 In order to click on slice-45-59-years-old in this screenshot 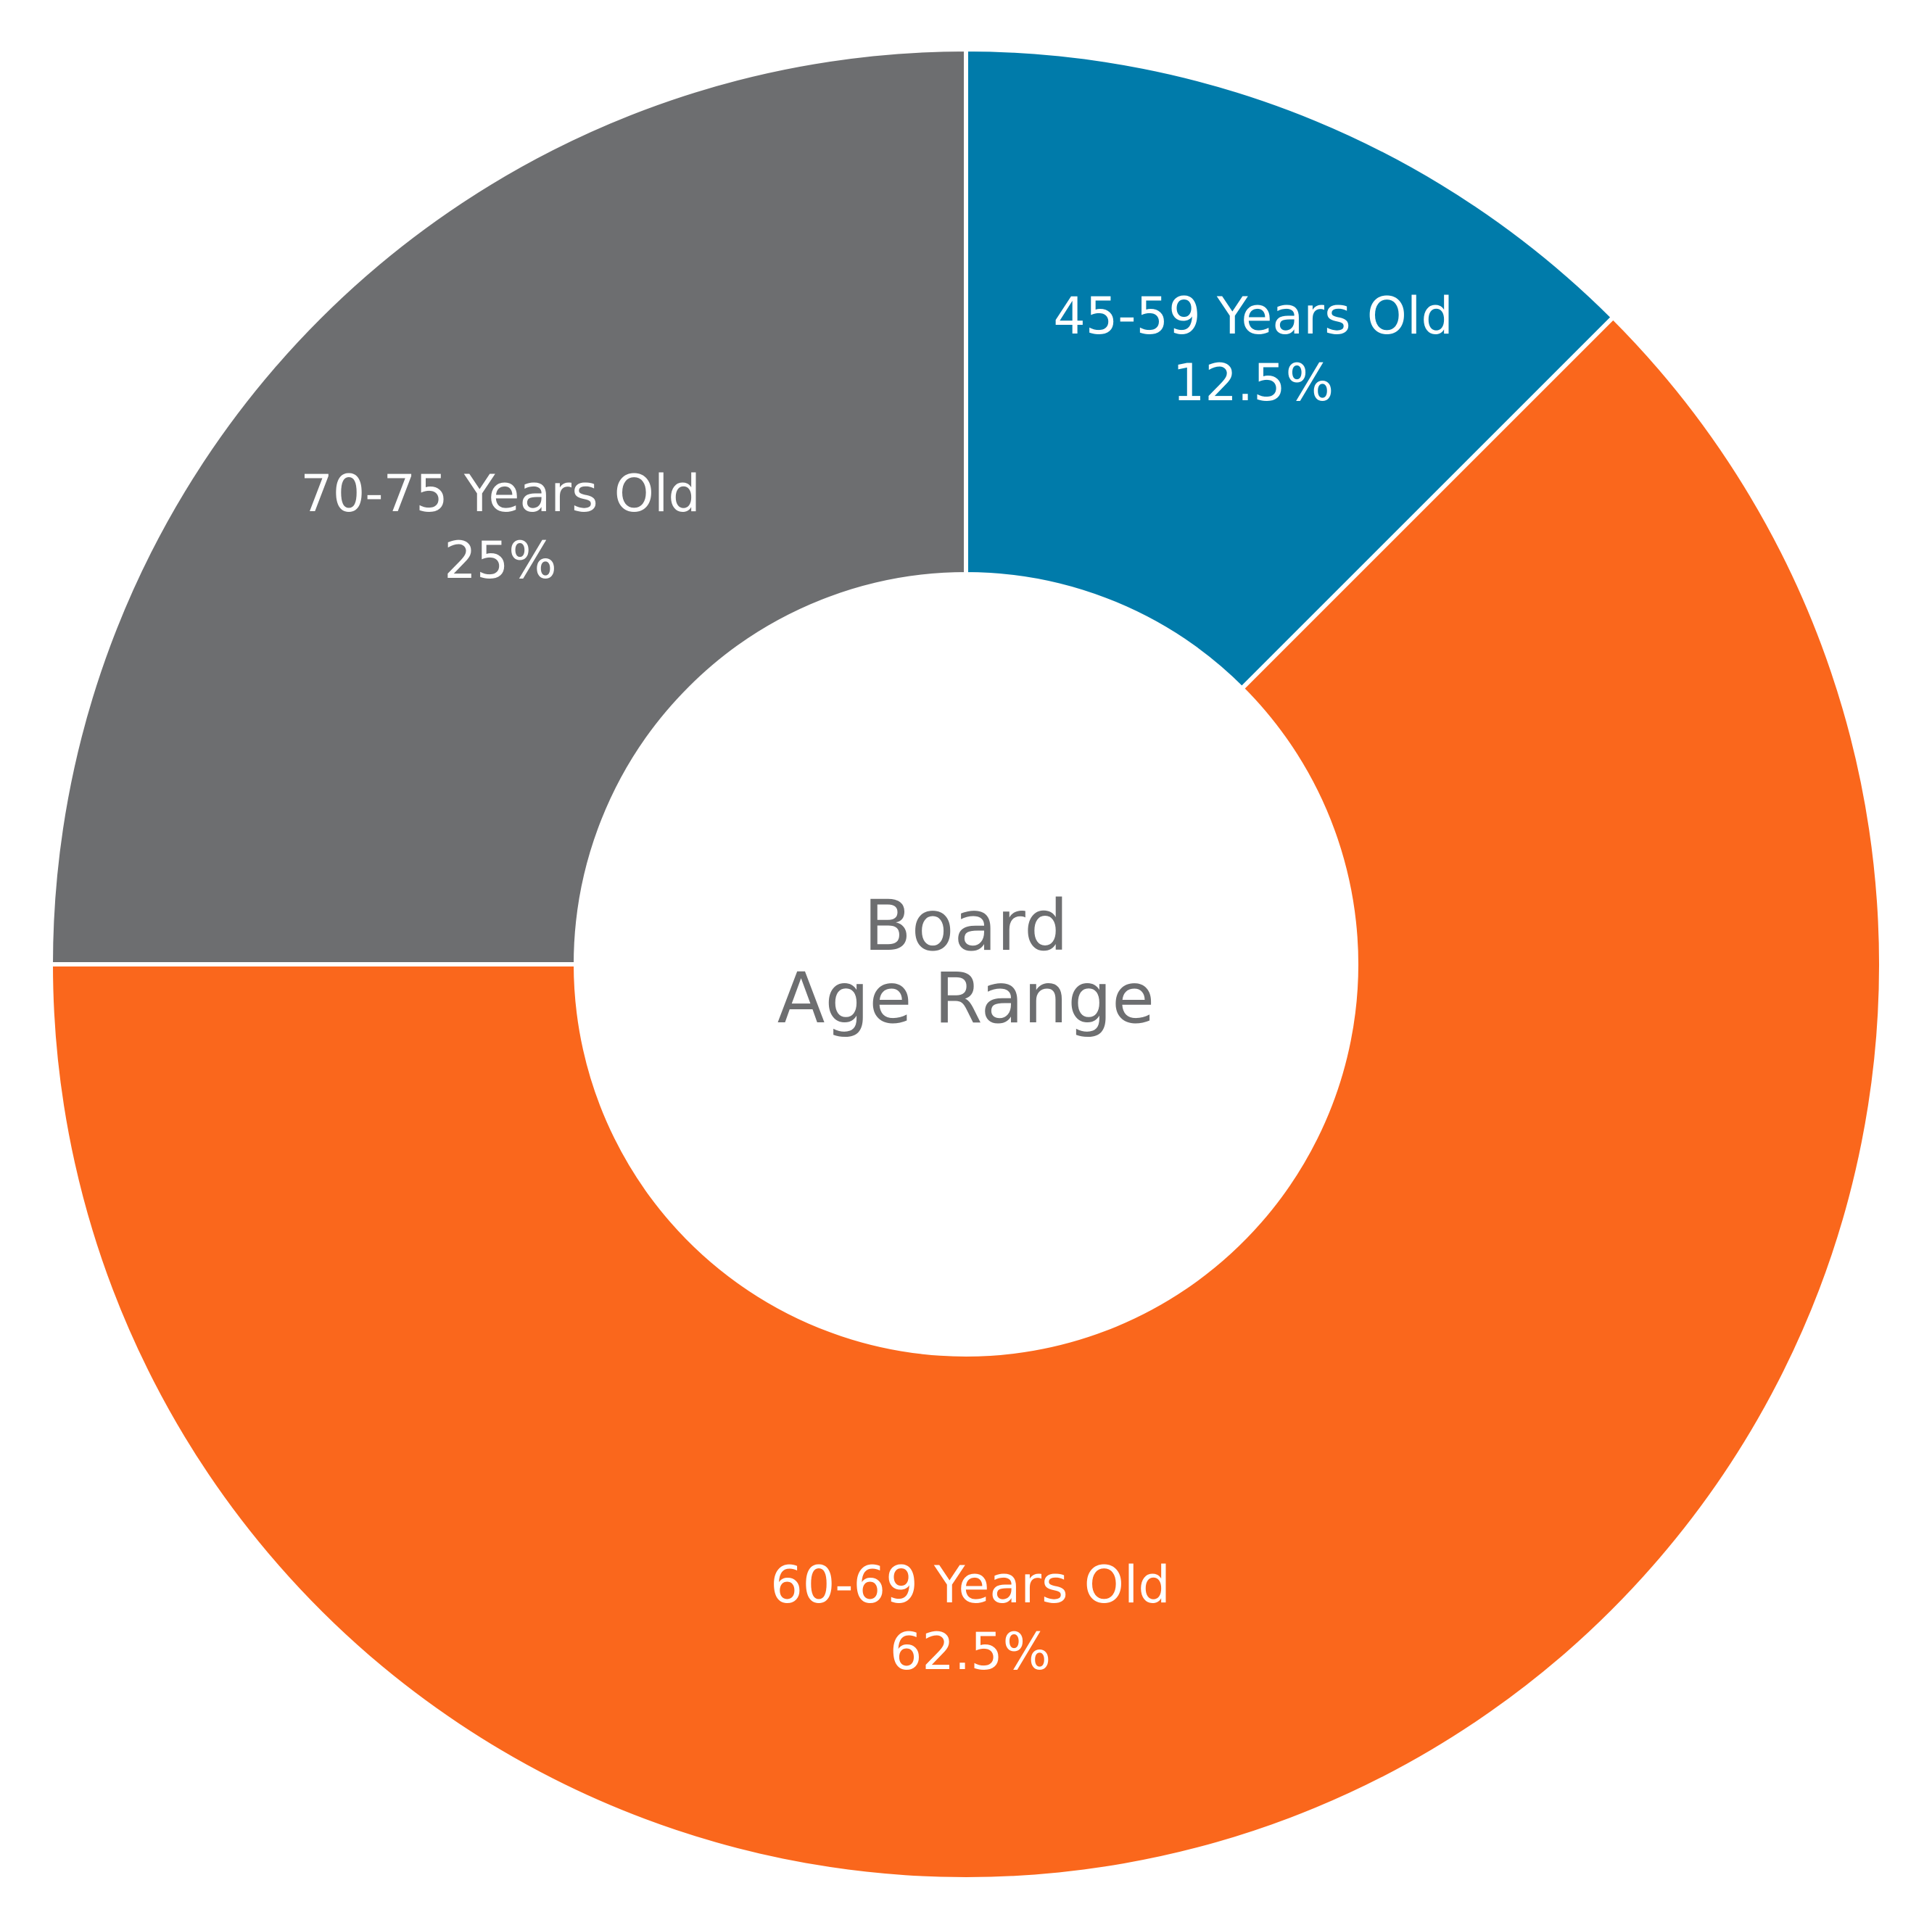, I will do `click(1290, 369)`.